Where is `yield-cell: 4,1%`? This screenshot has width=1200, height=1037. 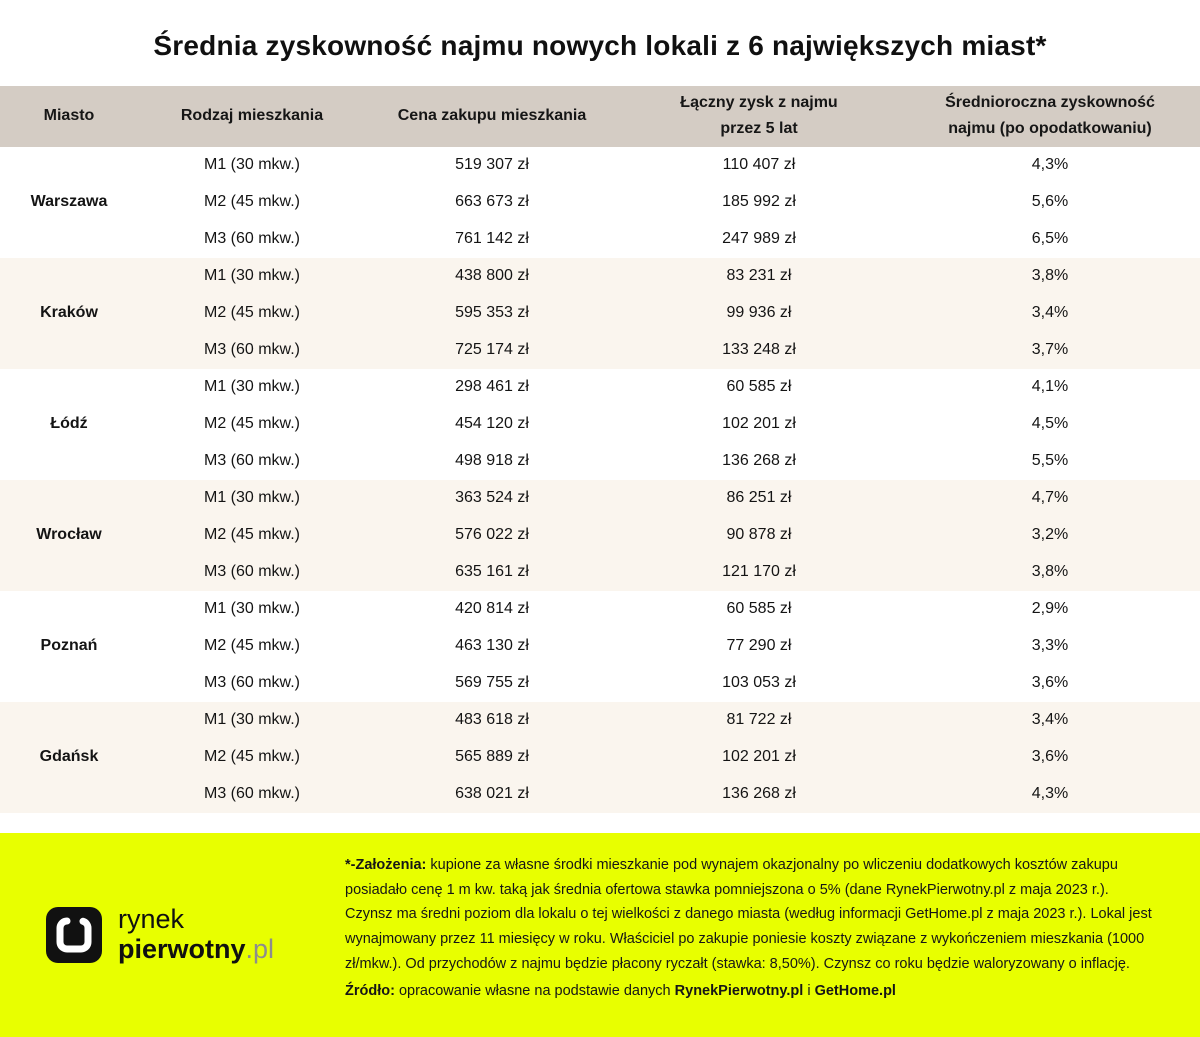
yield-cell: 4,1% is located at coordinates (1050, 387).